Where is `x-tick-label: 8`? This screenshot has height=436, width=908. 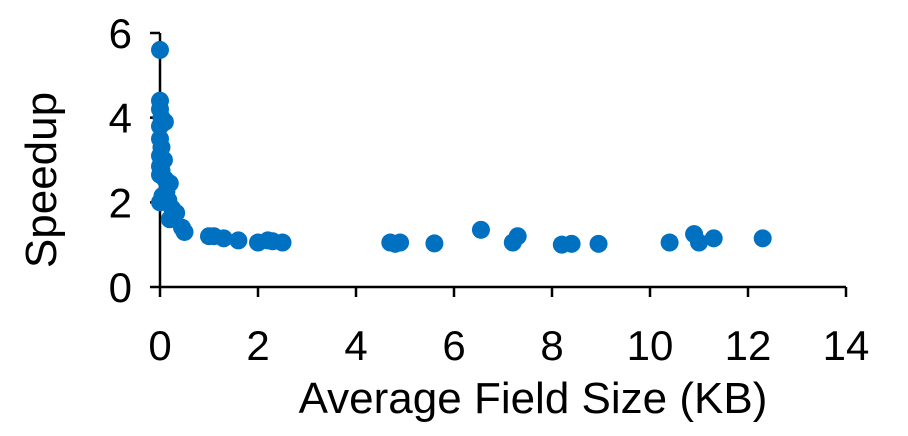
x-tick-label: 8 is located at coordinates (551, 345).